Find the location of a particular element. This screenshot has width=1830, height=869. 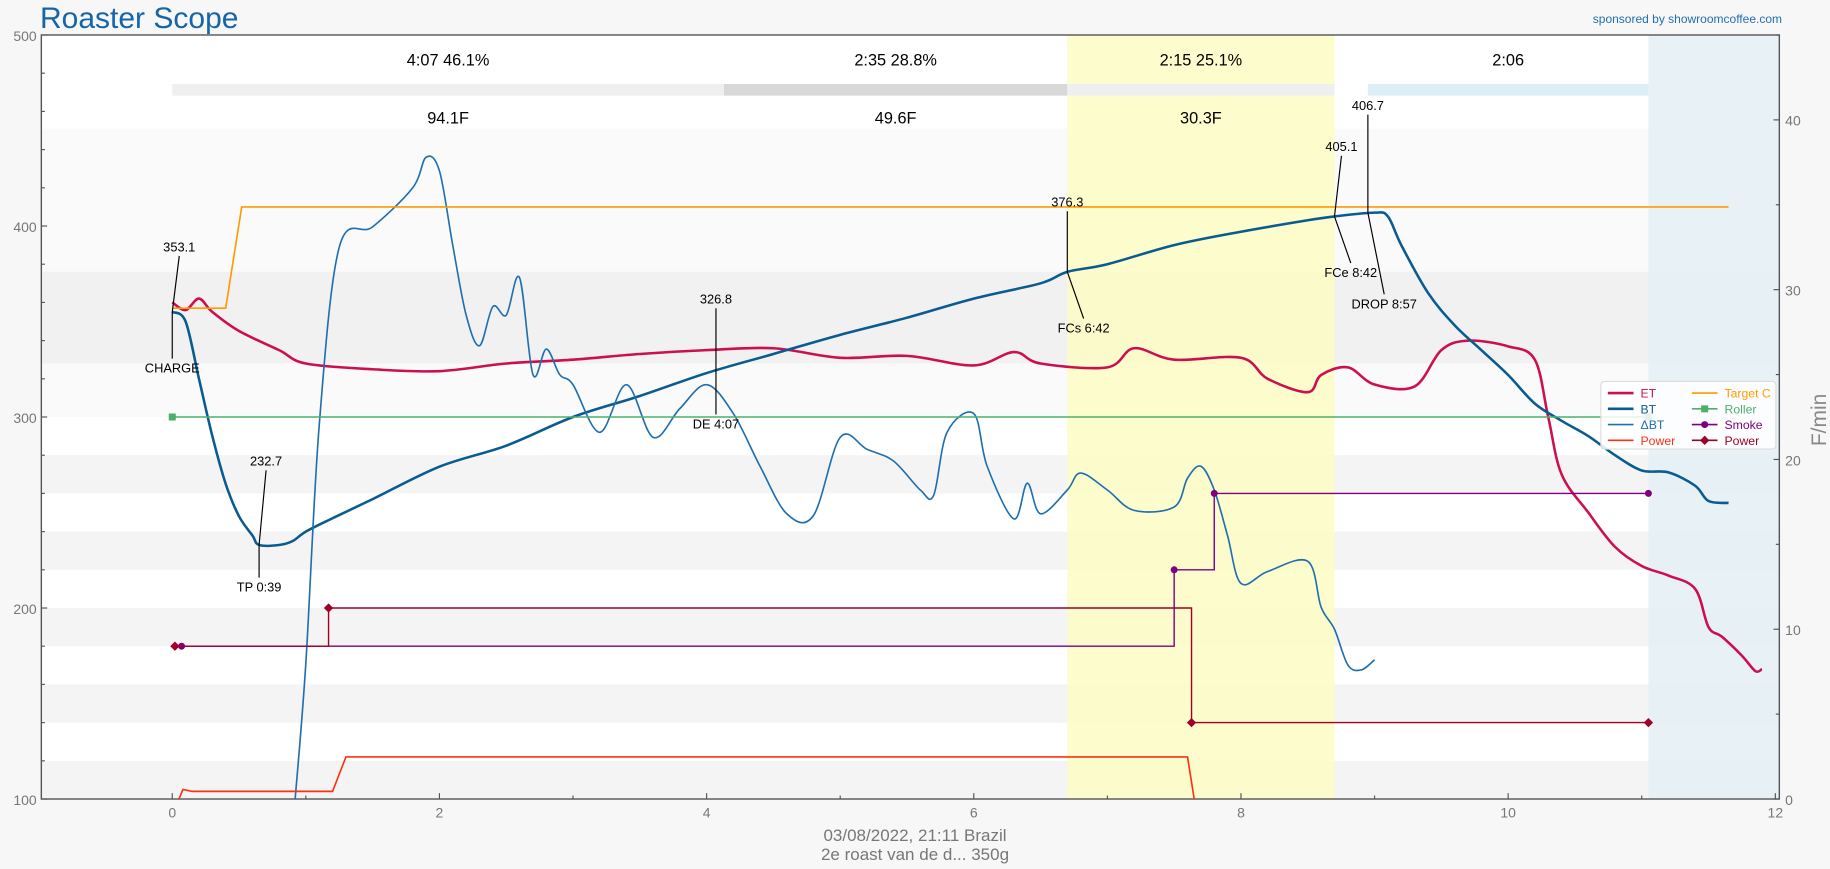

annotation-value: 326.8 is located at coordinates (716, 299).